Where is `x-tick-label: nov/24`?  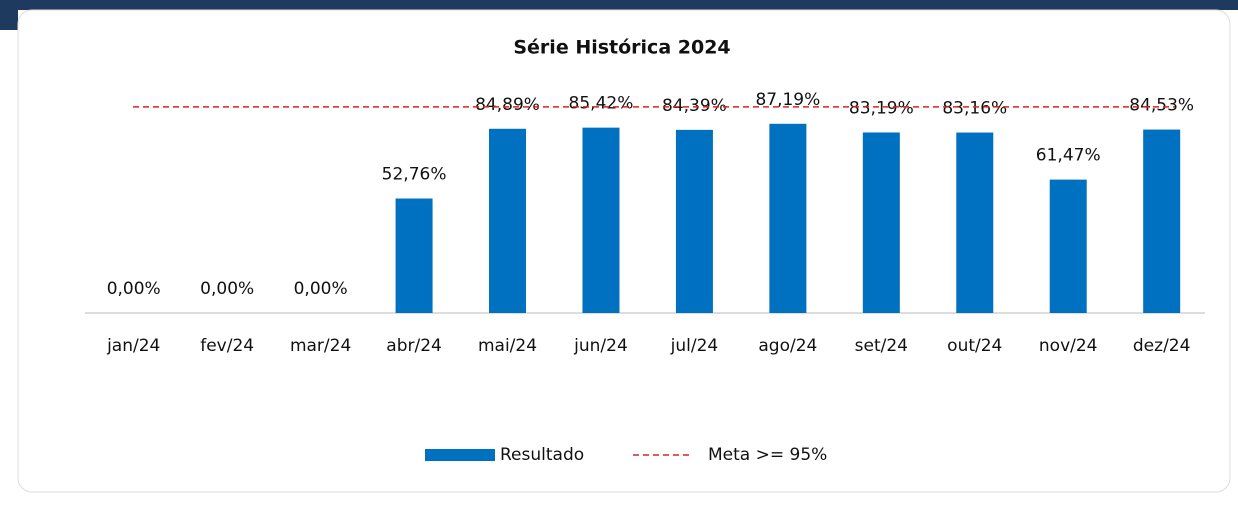 x-tick-label: nov/24 is located at coordinates (1068, 346).